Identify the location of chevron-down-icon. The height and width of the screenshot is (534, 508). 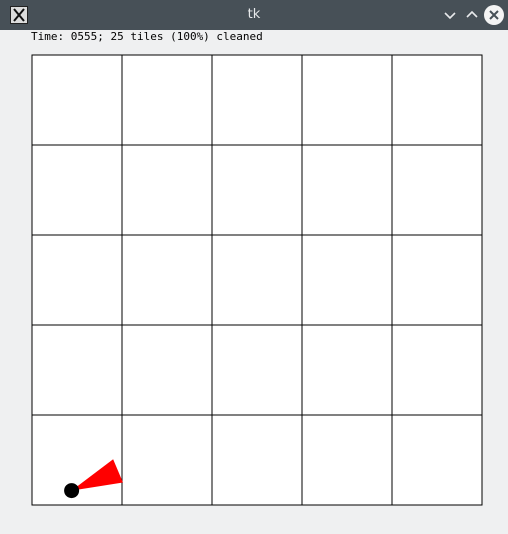
(450, 16).